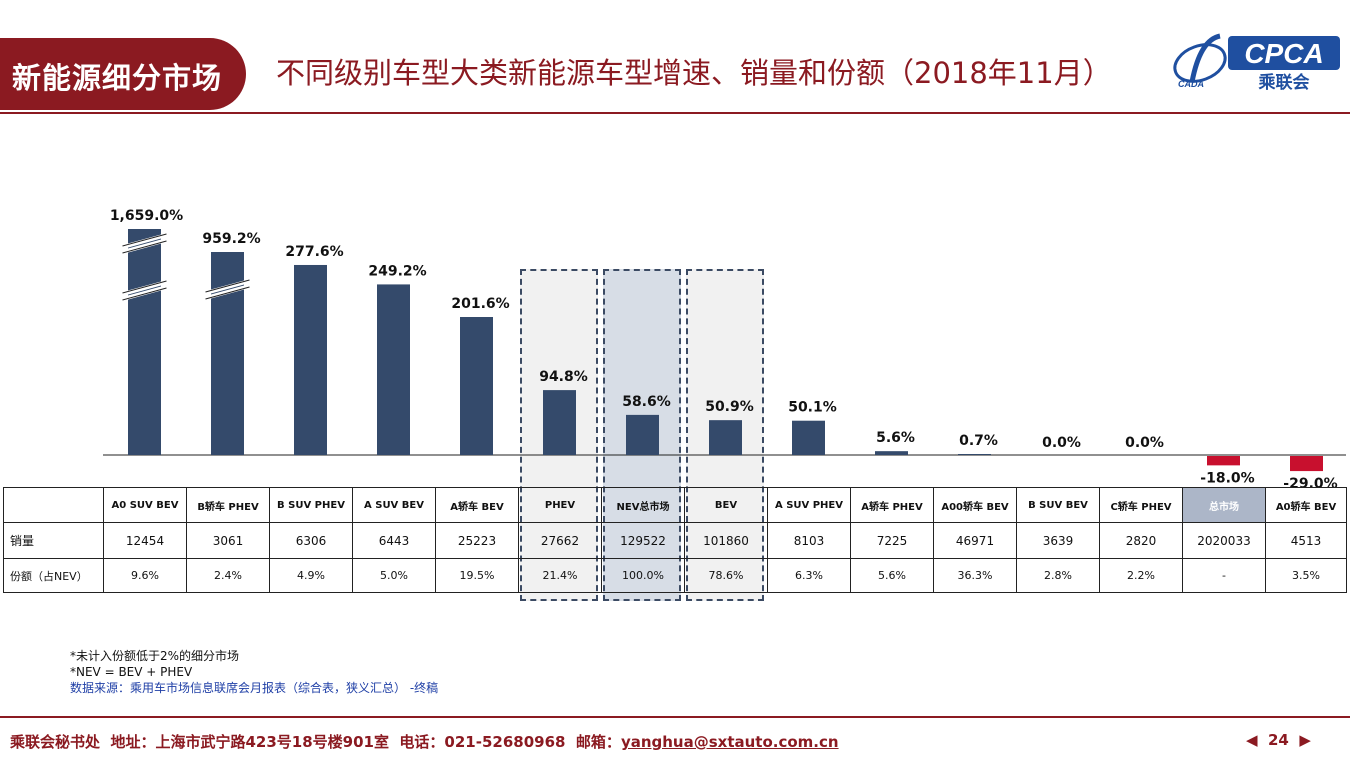  I want to click on column-header: A00轿车 BEV, so click(975, 505).